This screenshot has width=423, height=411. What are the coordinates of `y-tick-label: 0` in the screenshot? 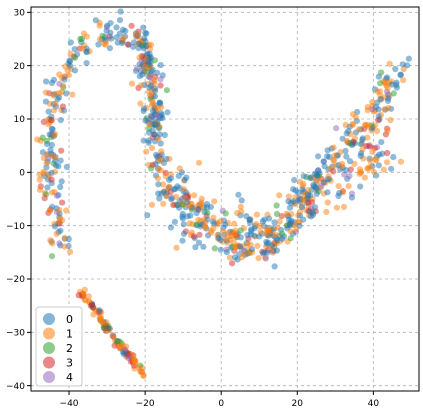 It's located at (22, 174).